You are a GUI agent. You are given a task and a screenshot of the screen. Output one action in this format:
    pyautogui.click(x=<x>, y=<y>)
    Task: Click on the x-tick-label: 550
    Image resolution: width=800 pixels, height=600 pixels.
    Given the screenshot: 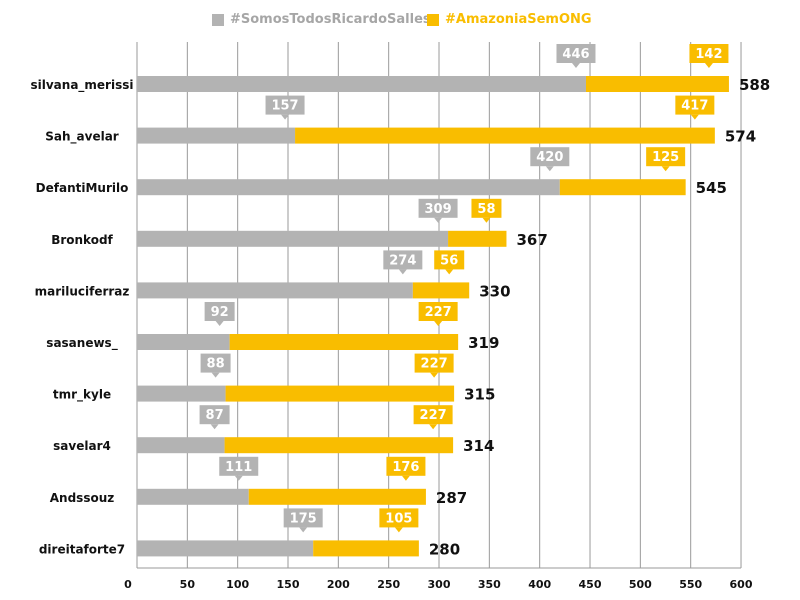 What is the action you would take?
    pyautogui.click(x=690, y=584)
    